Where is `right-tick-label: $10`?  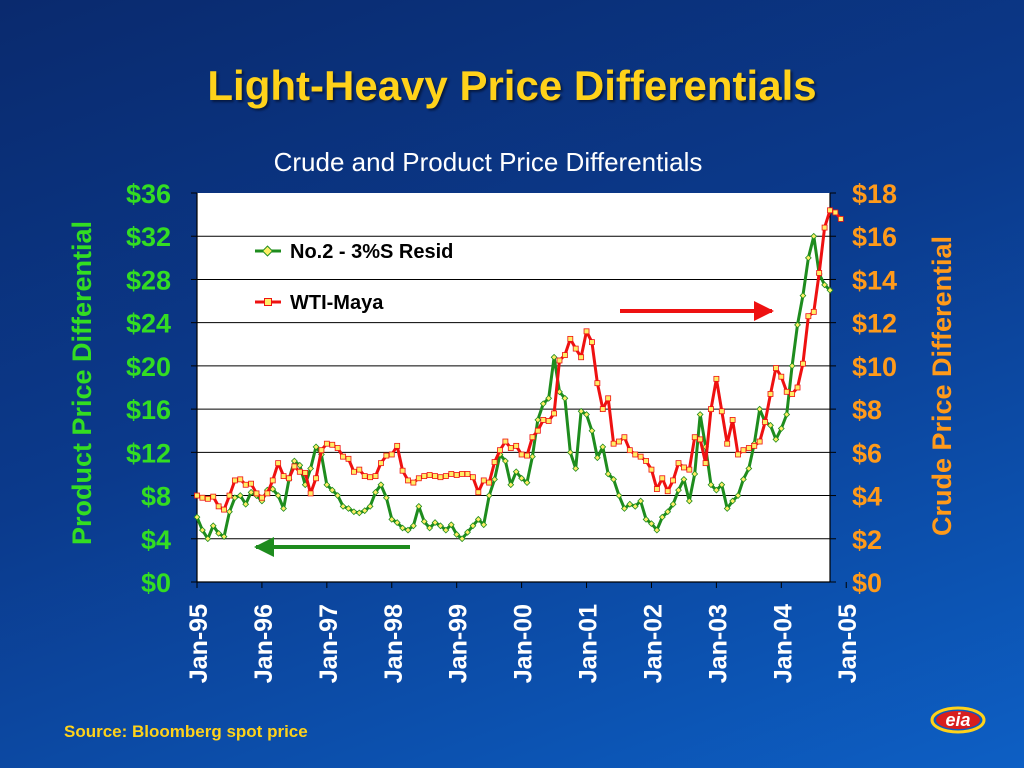 right-tick-label: $10 is located at coordinates (874, 367).